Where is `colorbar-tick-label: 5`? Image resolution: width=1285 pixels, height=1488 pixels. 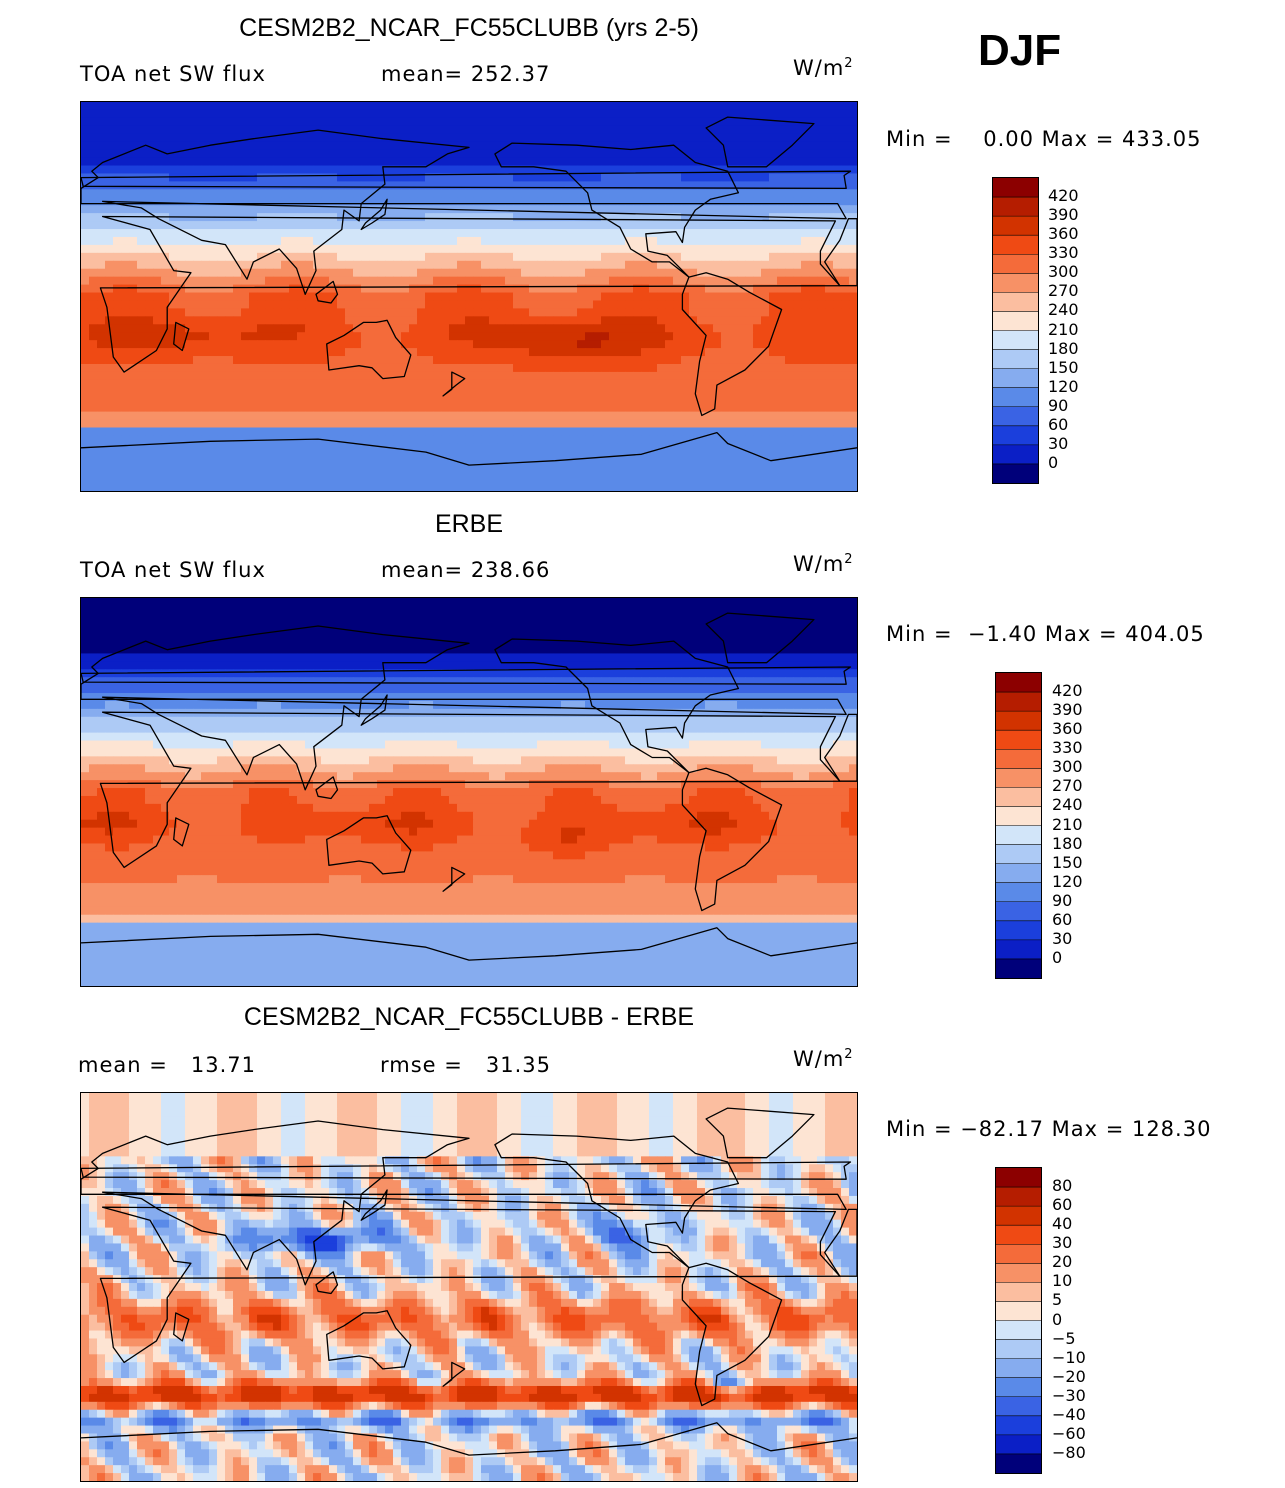
colorbar-tick-label: 5 is located at coordinates (1057, 1300).